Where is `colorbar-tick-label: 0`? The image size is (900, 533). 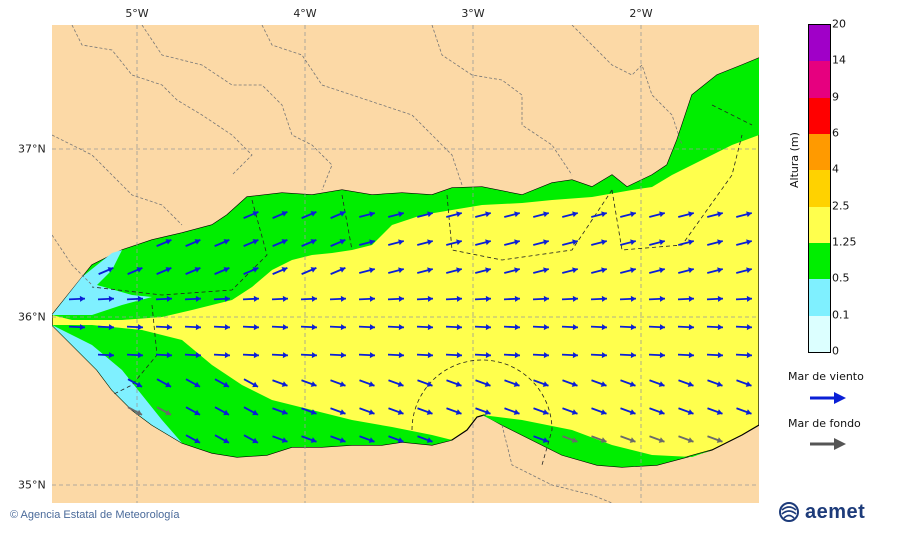
colorbar-tick-label: 0 is located at coordinates (835, 351).